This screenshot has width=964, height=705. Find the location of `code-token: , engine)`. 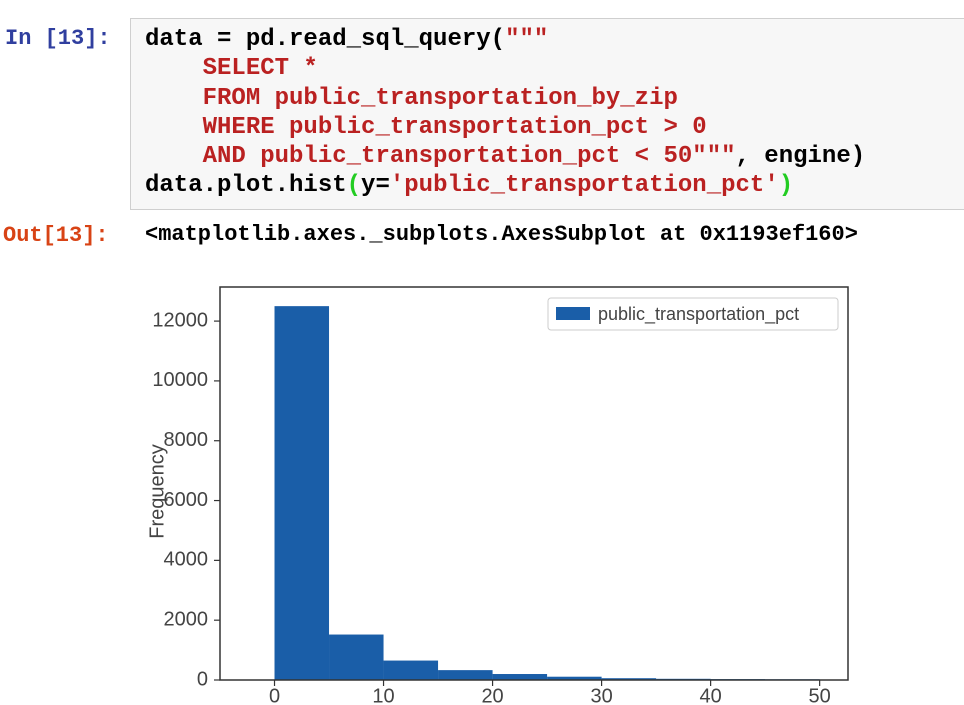

code-token: , engine) is located at coordinates (800, 157).